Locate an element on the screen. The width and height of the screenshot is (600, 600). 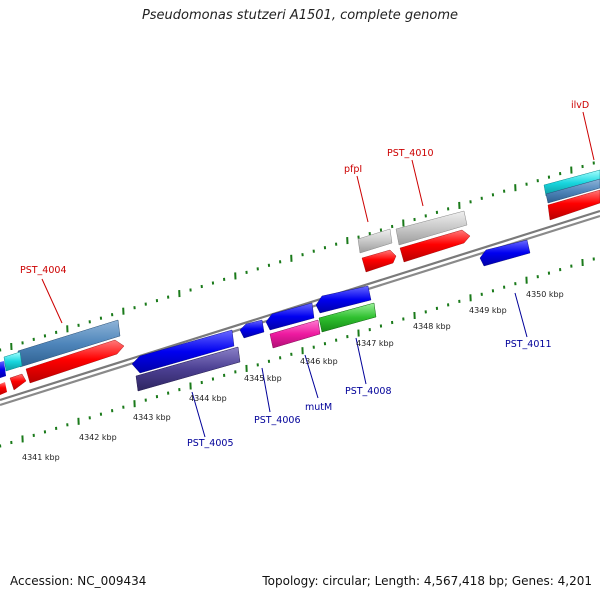
gene-arrow-red-ilvd is located at coordinates (573, 205).